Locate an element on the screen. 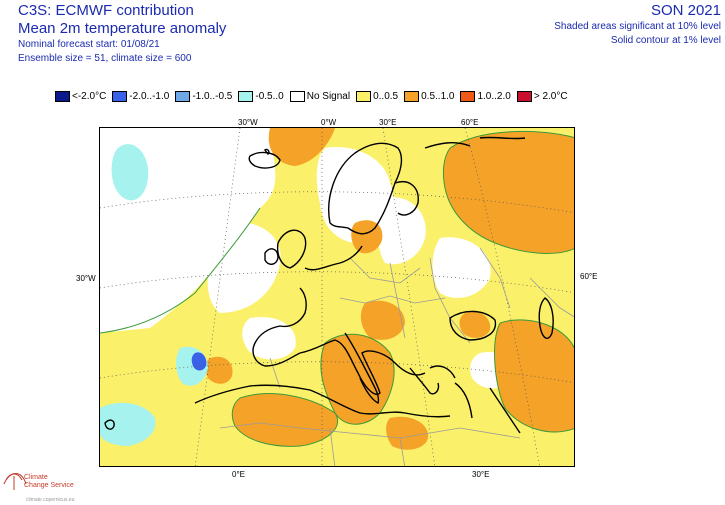  map-subtitle: Mean 2m temperature anomaly is located at coordinates (122, 28).